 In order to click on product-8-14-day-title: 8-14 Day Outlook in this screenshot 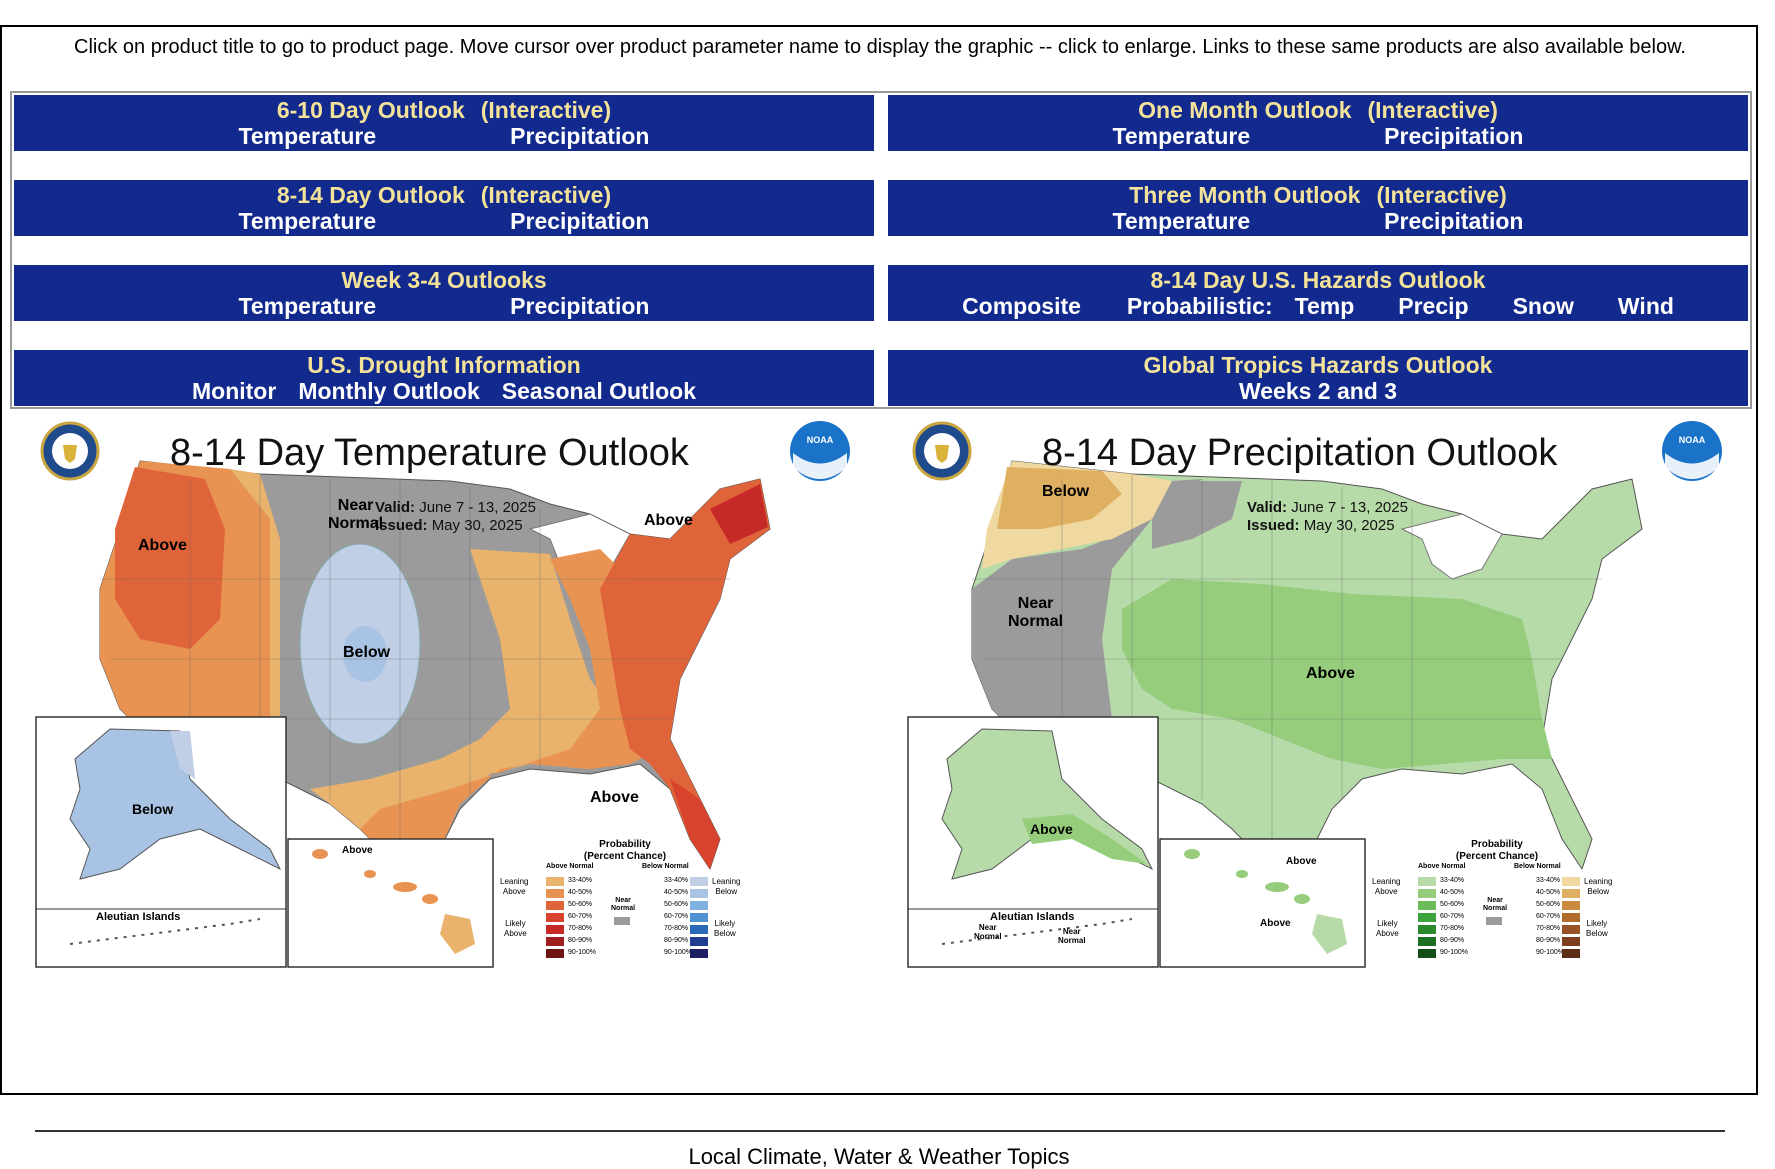, I will do `click(370, 195)`.